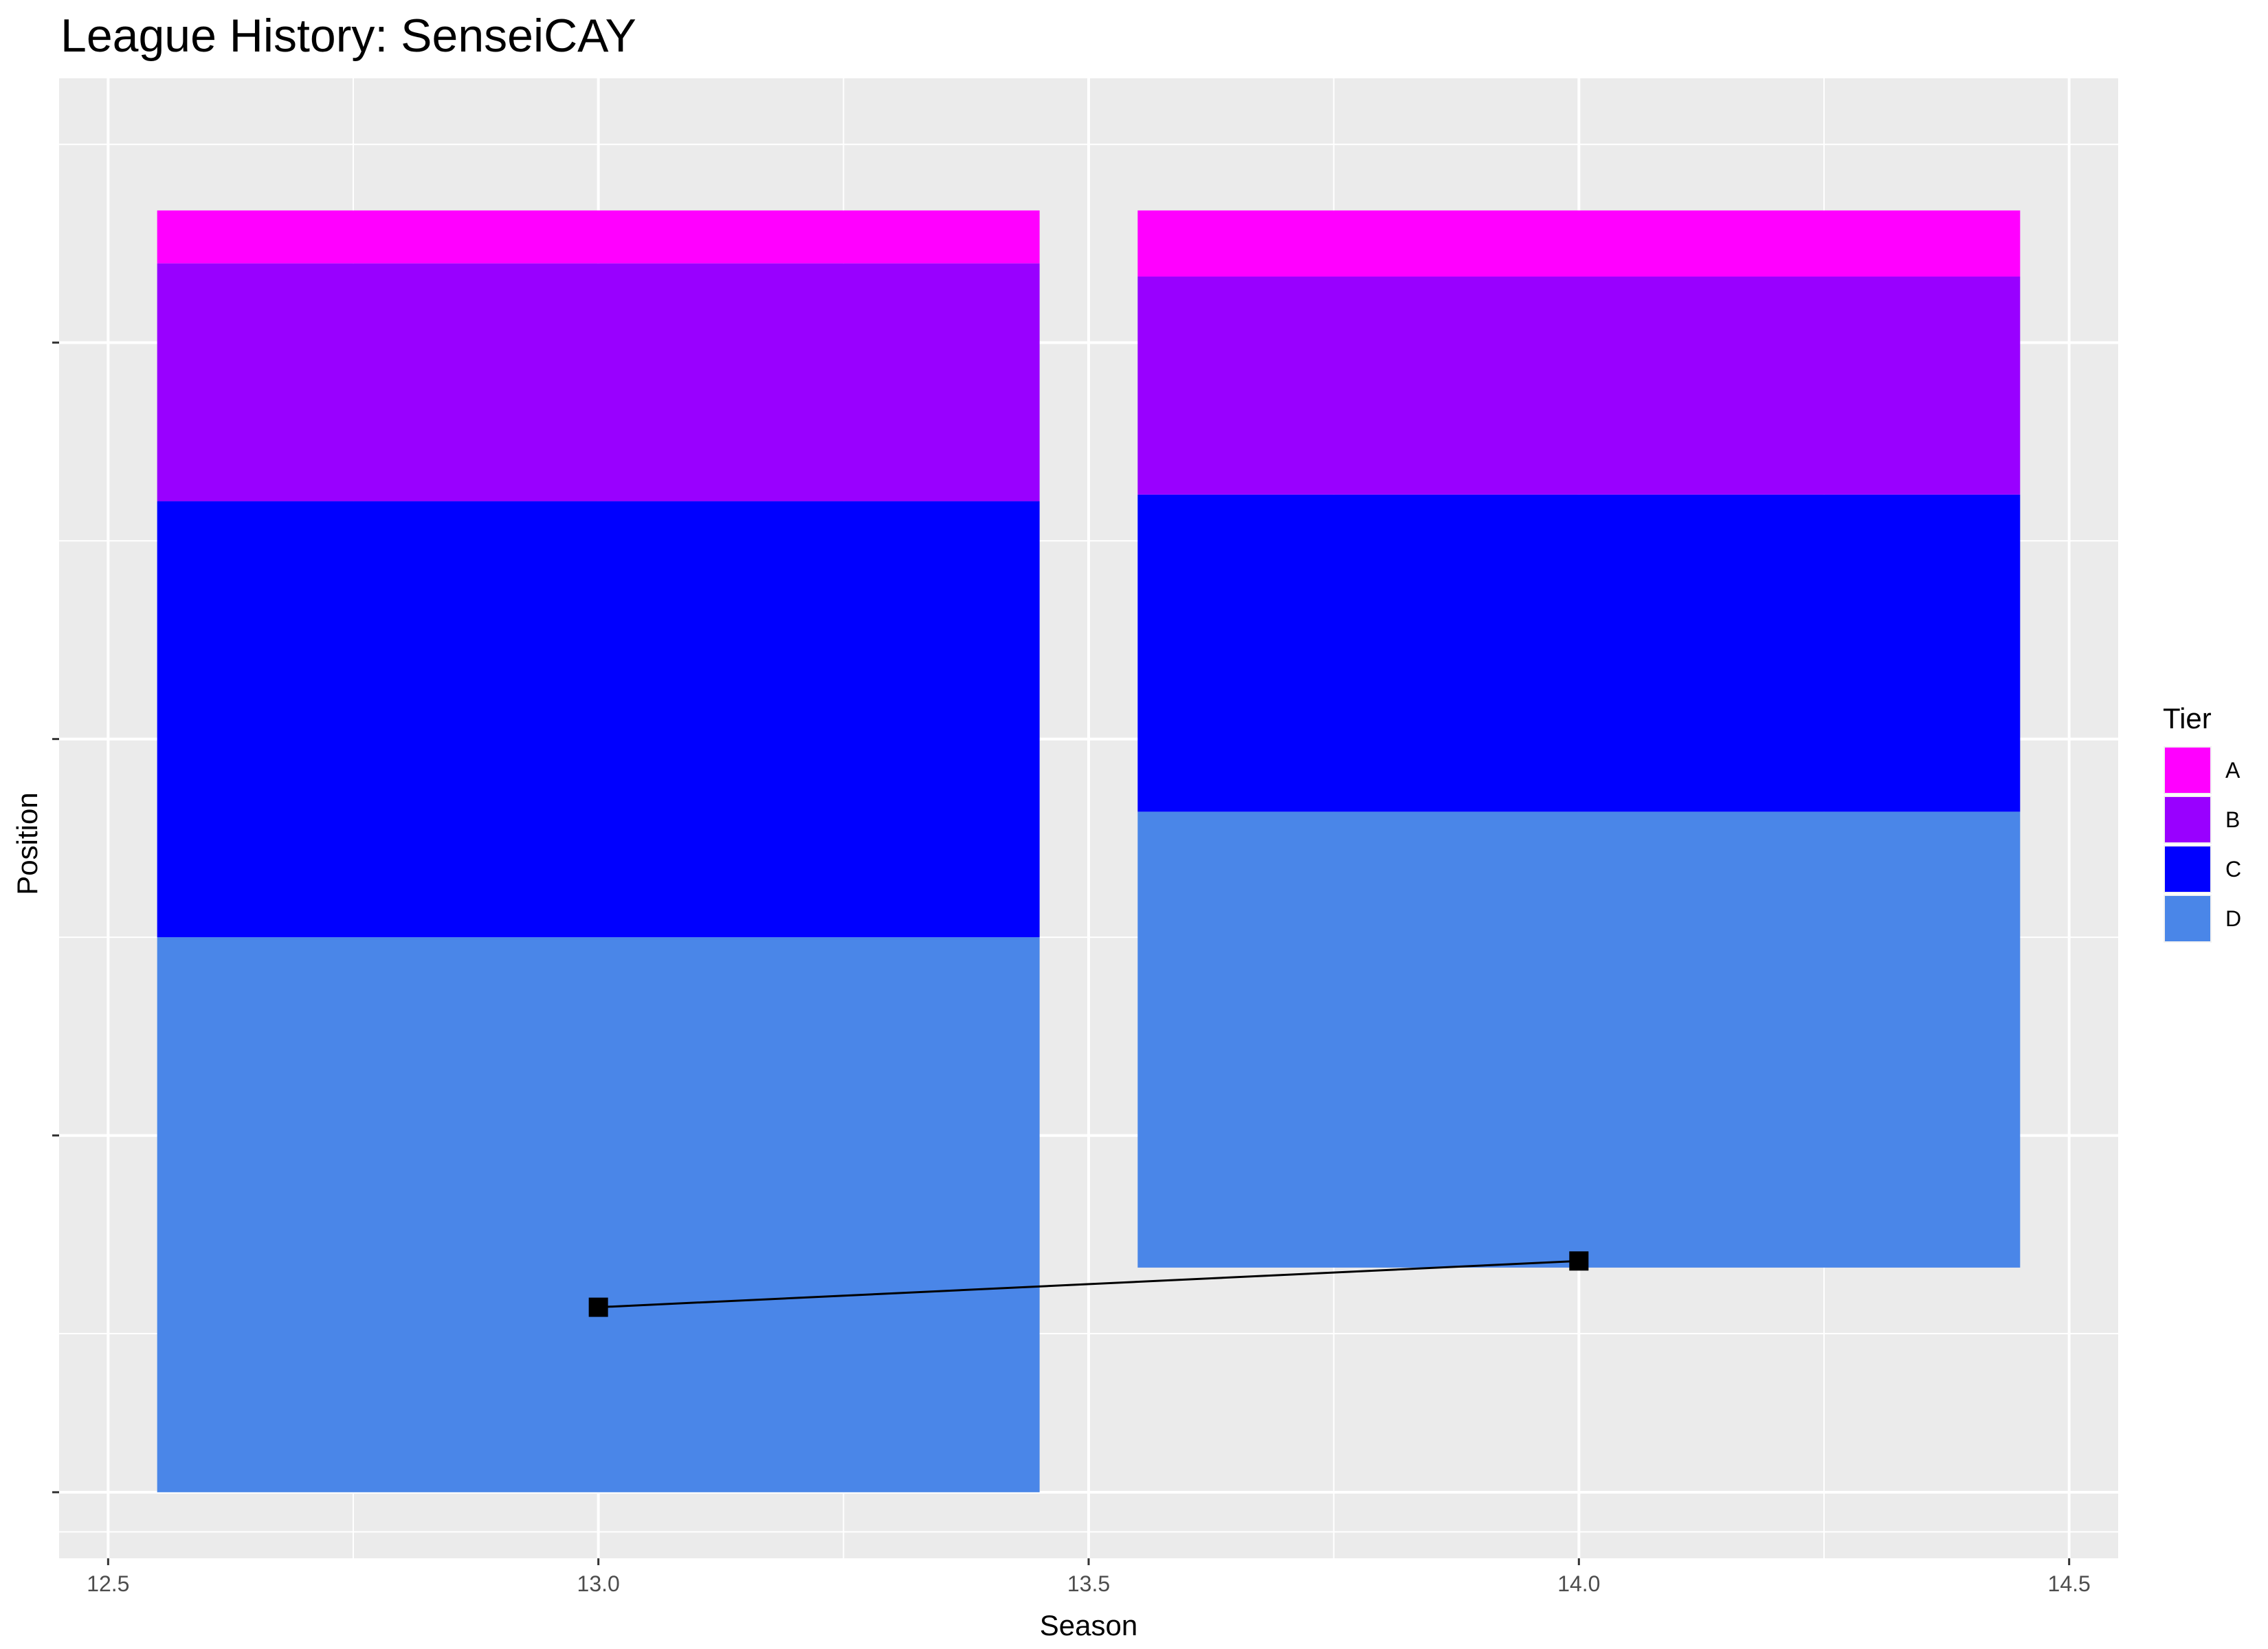 The image size is (2268, 1649). What do you see at coordinates (598, 1214) in the screenshot?
I see `bar-segment-season-13-tier-d` at bounding box center [598, 1214].